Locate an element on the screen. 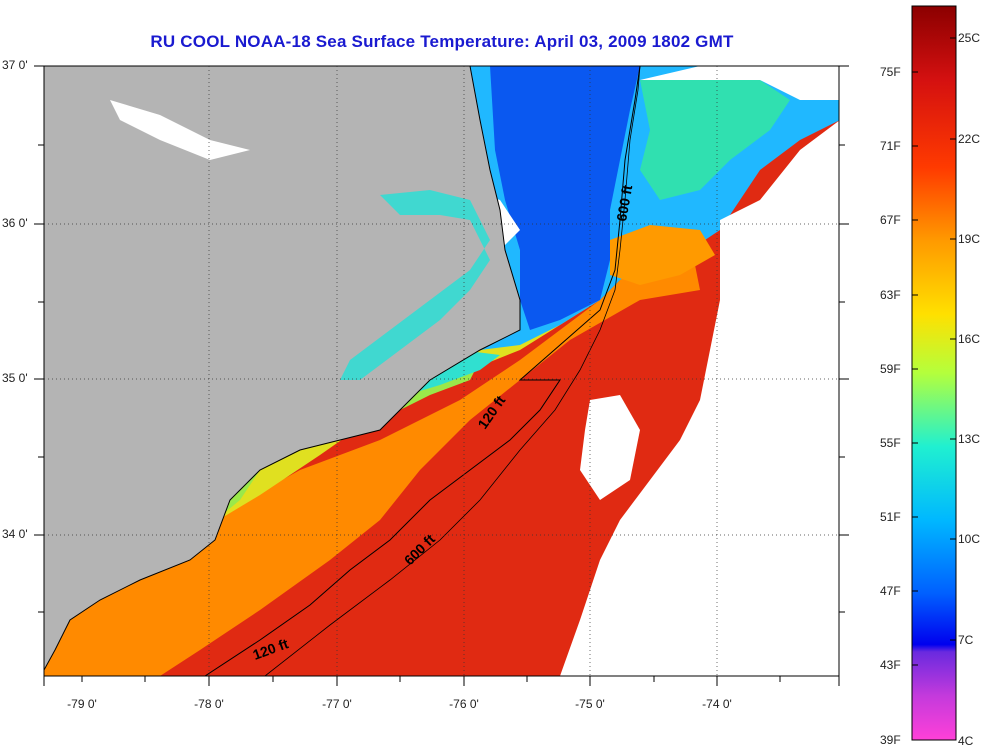  colorbar-label-13c: 13C is located at coordinates (969, 439).